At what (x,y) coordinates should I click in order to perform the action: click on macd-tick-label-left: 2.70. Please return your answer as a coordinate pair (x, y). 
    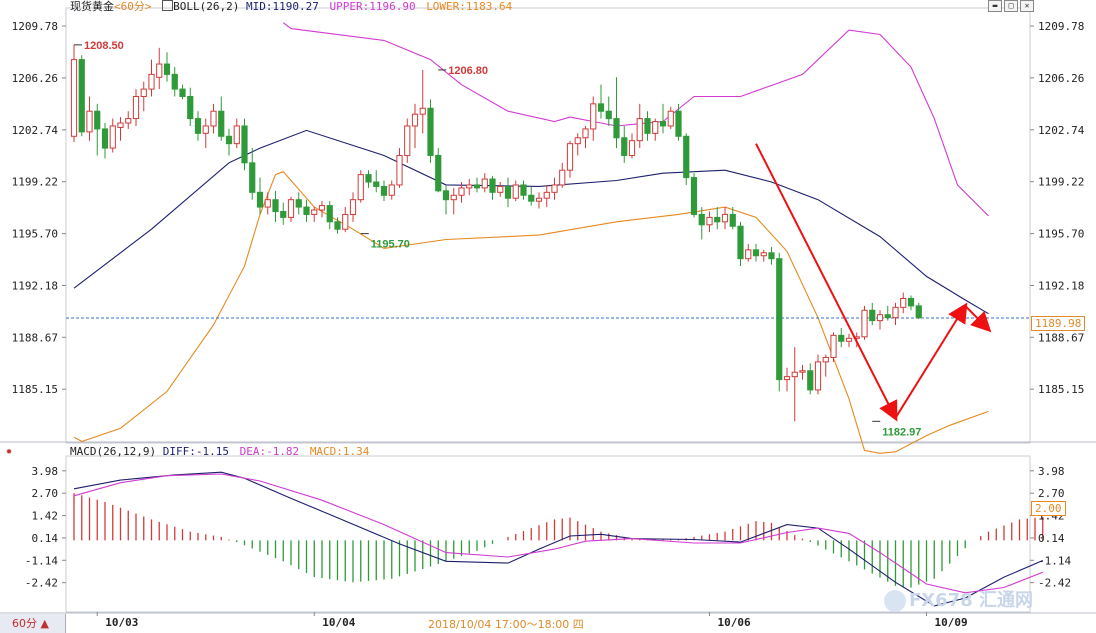
    Looking at the image, I should click on (45, 493).